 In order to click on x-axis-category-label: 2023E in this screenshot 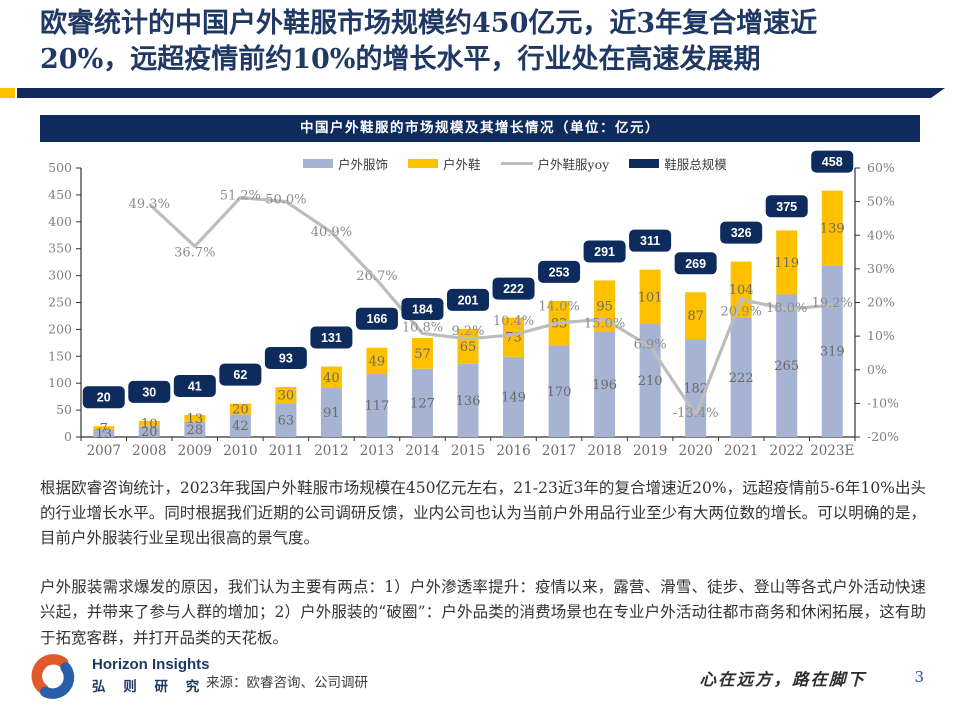, I will do `click(832, 451)`.